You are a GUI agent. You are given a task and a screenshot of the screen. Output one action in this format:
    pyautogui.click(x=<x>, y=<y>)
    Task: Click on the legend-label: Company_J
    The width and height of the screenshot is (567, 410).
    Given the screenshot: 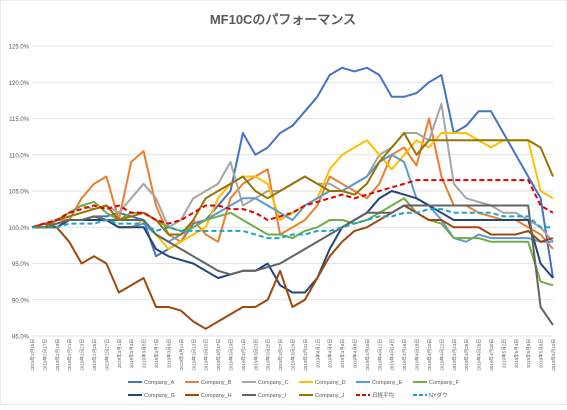 What is the action you would take?
    pyautogui.click(x=330, y=396)
    